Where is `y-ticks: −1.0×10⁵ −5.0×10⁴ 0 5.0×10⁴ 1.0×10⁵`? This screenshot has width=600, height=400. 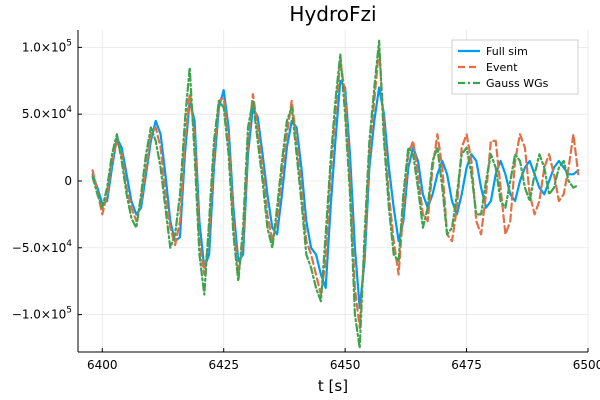
y-ticks: −1.0×10⁵ −5.0×10⁴ 0 5.0×10⁴ 1.0×10⁵ is located at coordinates (47, 180).